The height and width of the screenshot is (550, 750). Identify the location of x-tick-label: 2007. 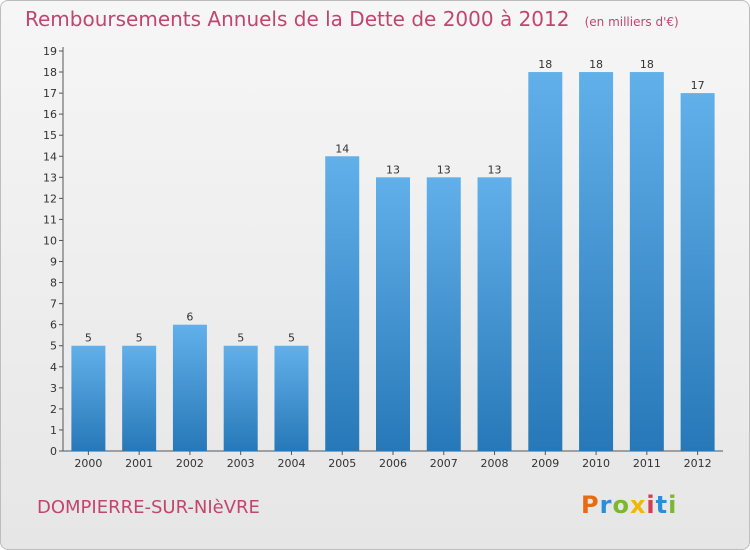
(444, 463).